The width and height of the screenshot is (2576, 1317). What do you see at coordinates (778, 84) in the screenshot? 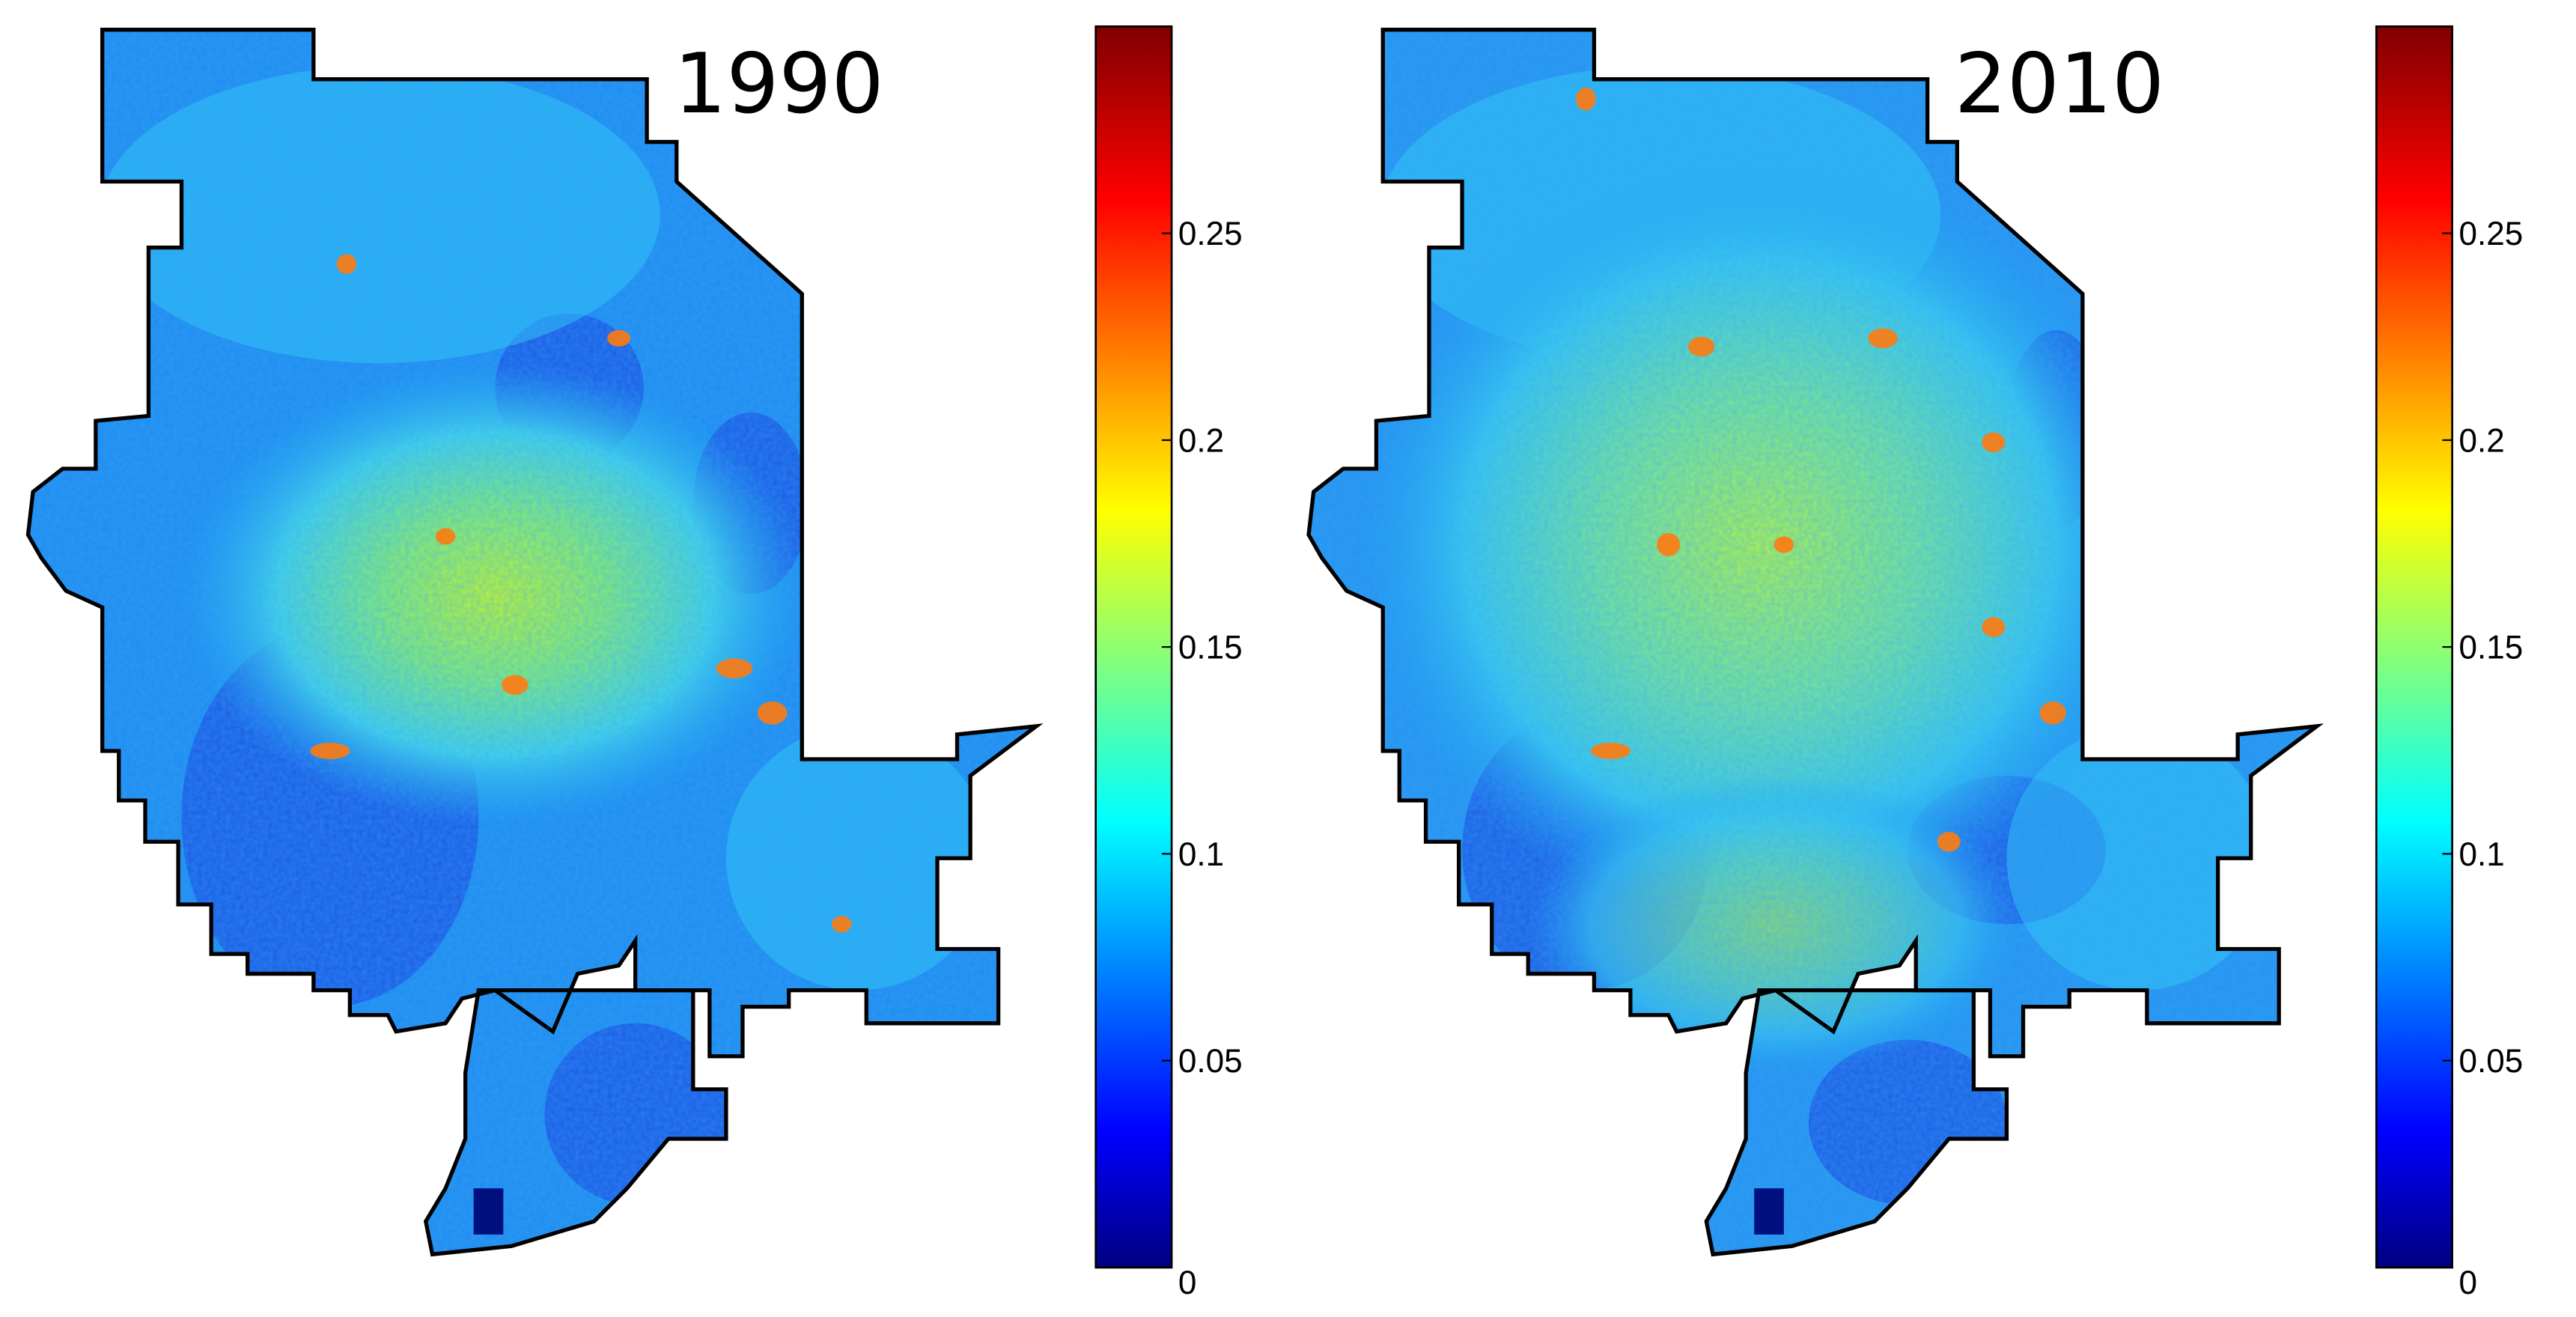
I see `panel-year-label: 1990` at bounding box center [778, 84].